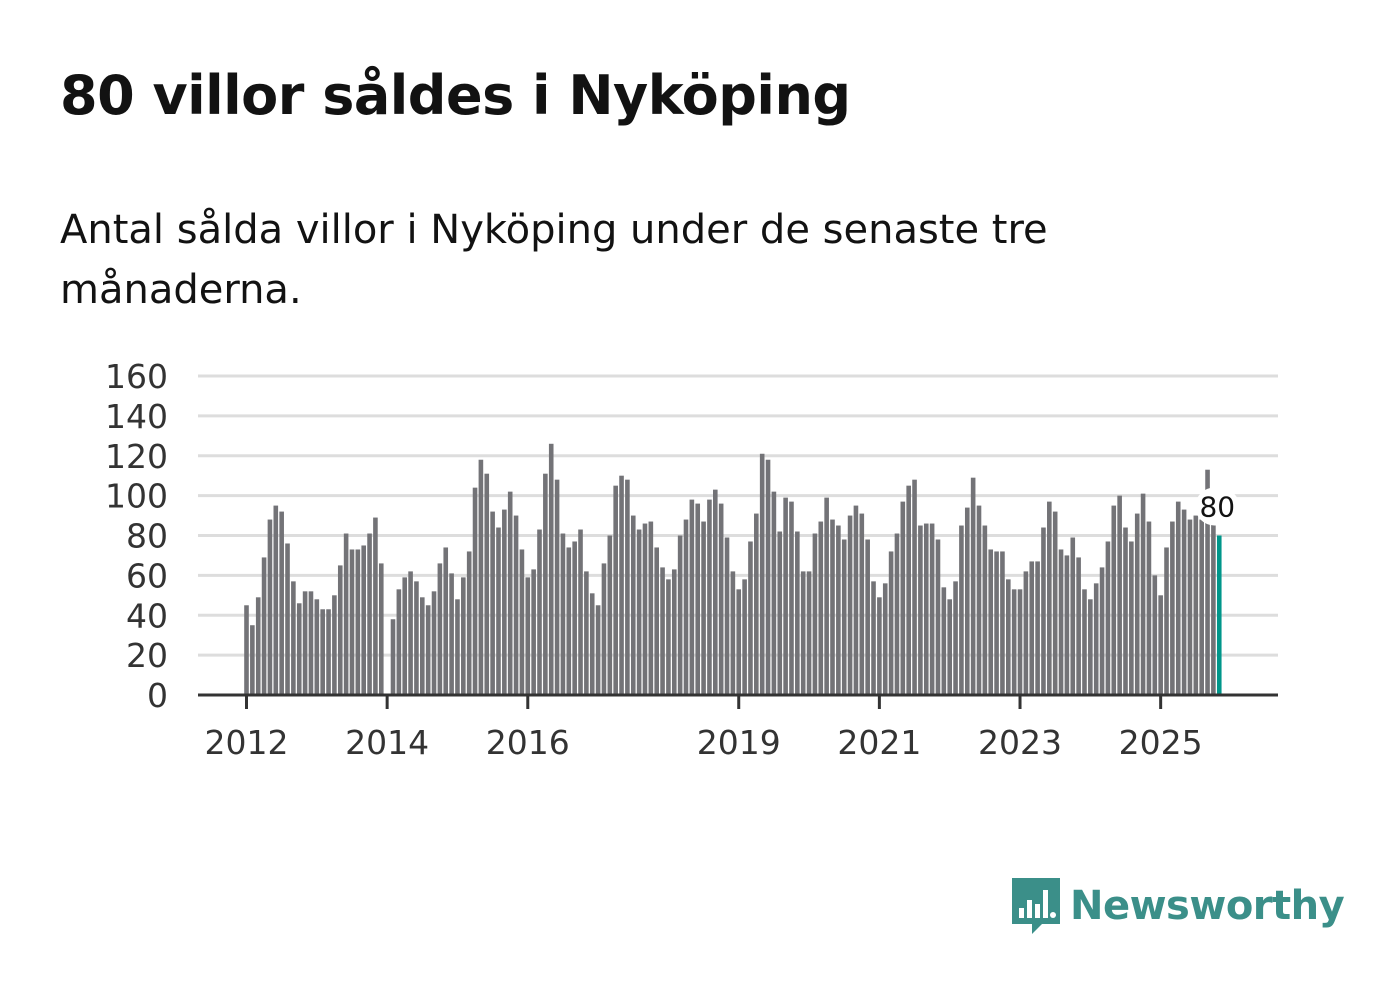 Image resolution: width=1382 pixels, height=999 pixels. What do you see at coordinates (147, 655) in the screenshot?
I see `y-tick-label: 20` at bounding box center [147, 655].